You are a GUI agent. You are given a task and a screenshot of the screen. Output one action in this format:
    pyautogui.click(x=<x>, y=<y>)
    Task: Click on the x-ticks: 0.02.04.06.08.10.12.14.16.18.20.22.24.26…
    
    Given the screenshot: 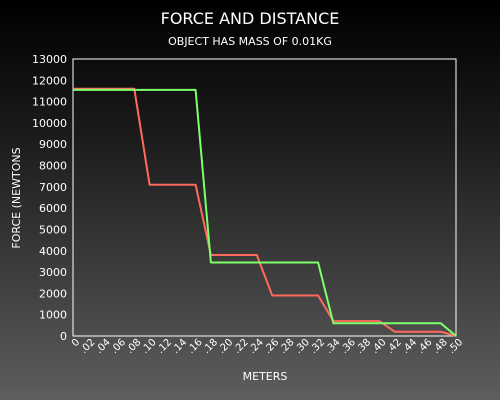 What is the action you would take?
    pyautogui.click(x=267, y=346)
    